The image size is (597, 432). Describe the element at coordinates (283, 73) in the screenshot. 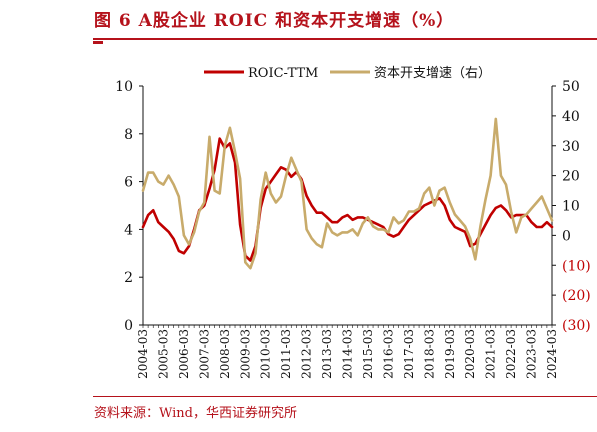

I see `legend-label-roic: ROIC-TTM` at that location.